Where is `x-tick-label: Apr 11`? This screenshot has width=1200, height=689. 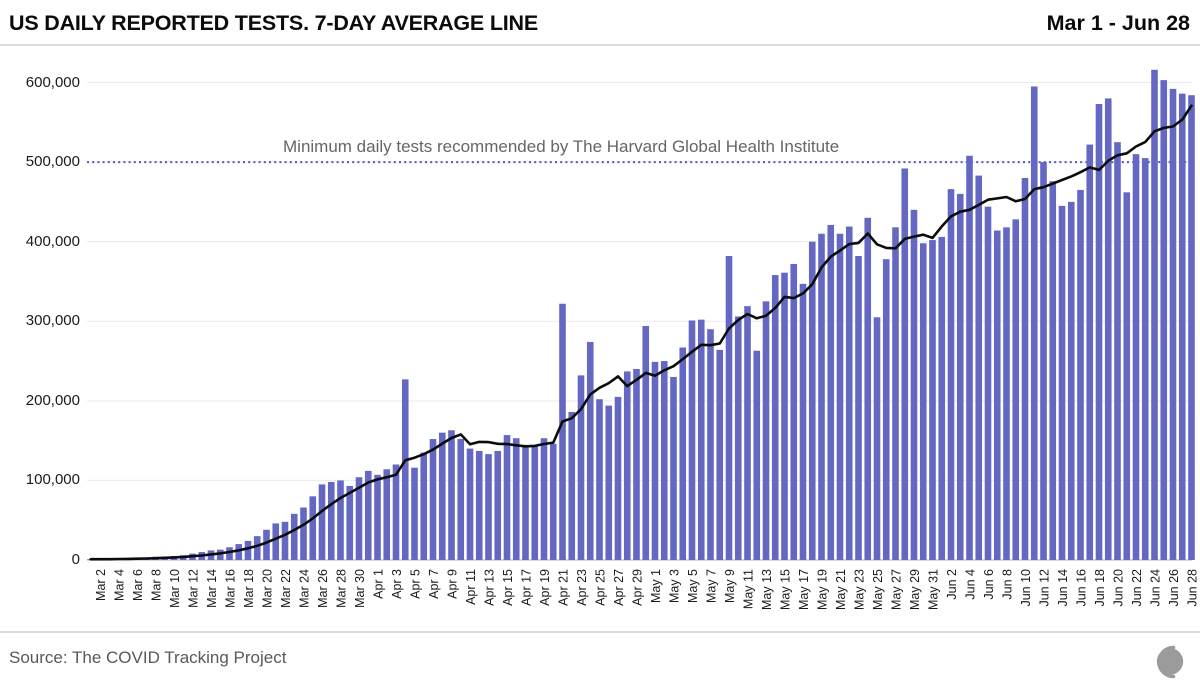
x-tick-label: Apr 11 is located at coordinates (471, 587).